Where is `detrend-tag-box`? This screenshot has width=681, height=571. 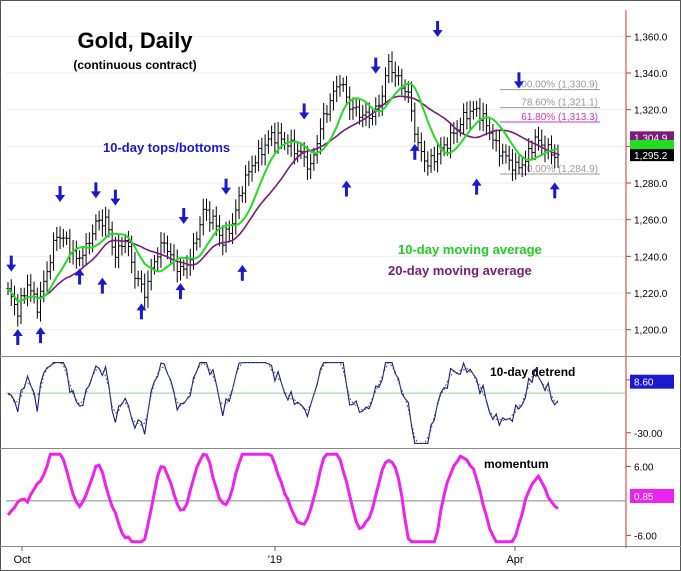
detrend-tag-box is located at coordinates (652, 381).